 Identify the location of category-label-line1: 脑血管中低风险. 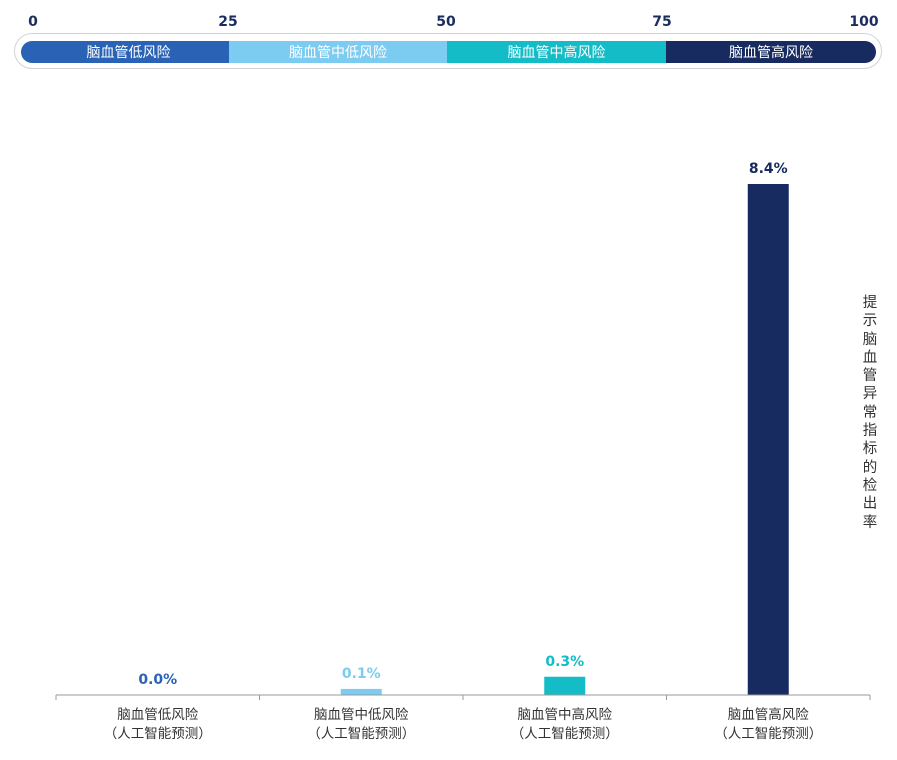
(361, 715).